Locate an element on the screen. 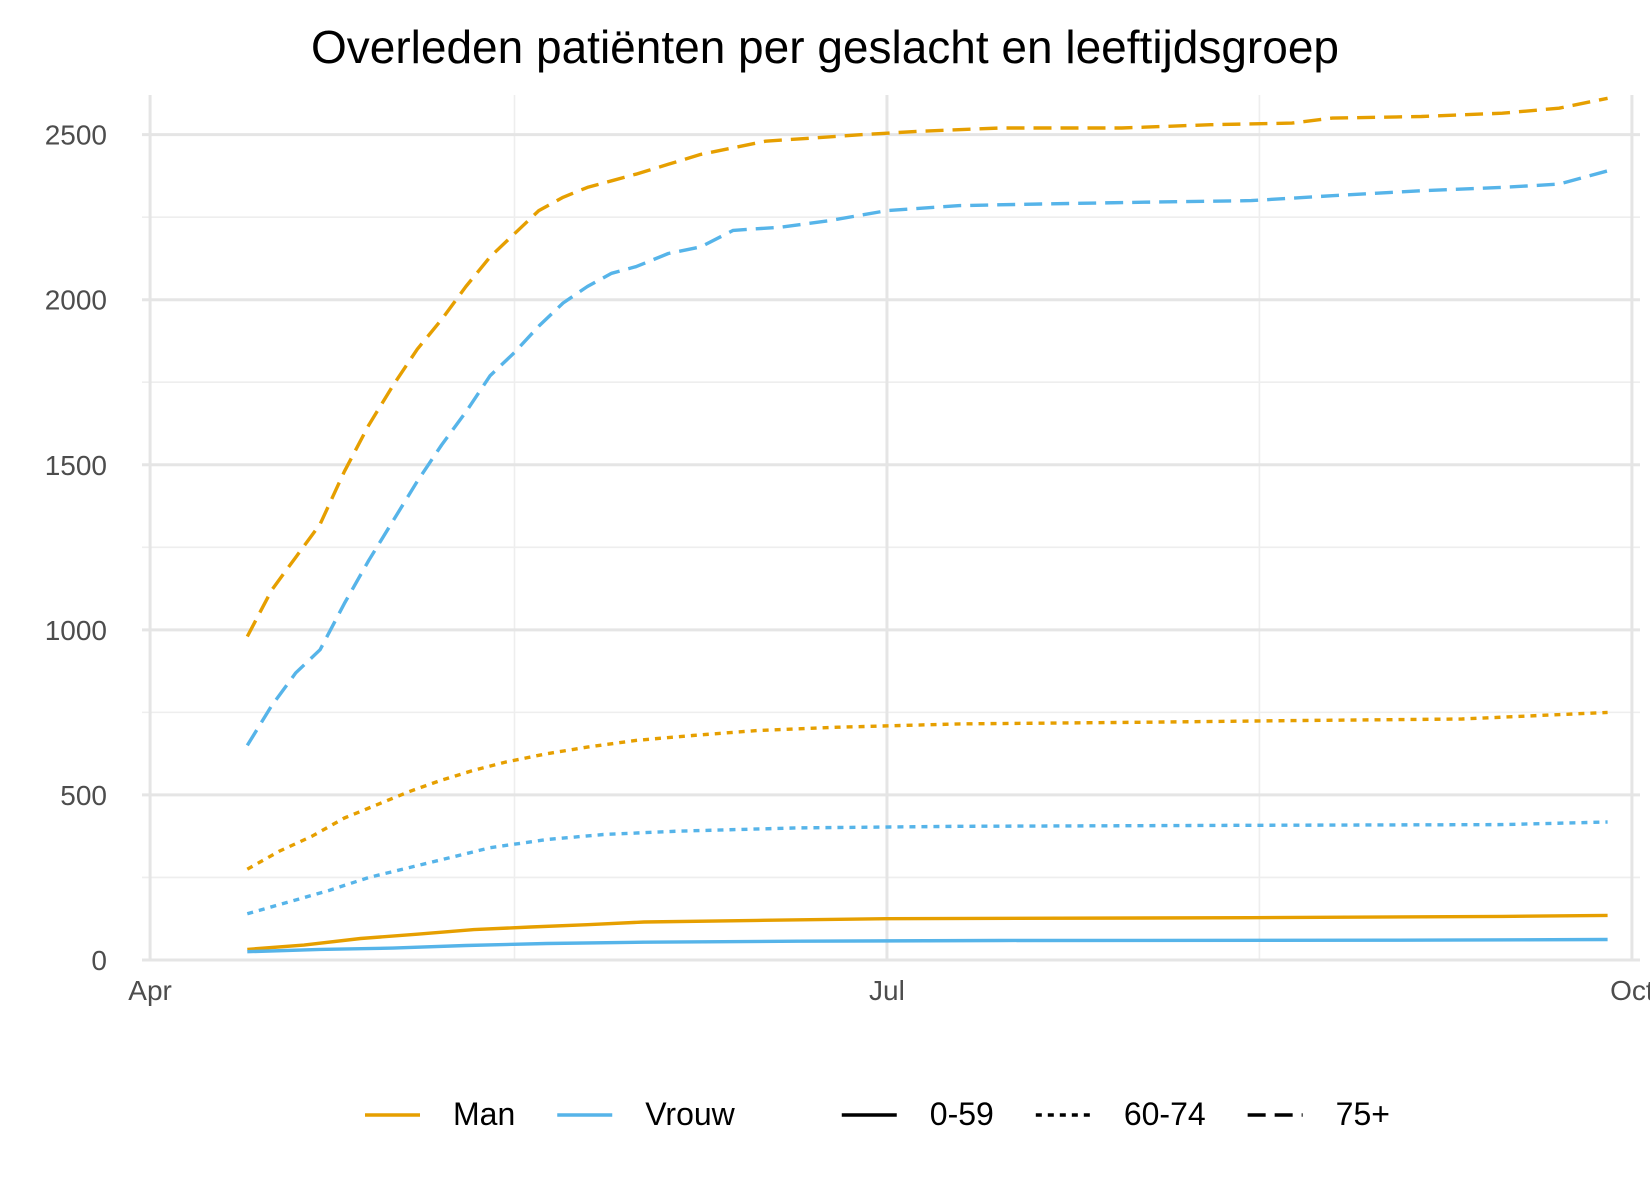 The width and height of the screenshot is (1650, 1200). legend-label: Vrouw is located at coordinates (690, 1114).